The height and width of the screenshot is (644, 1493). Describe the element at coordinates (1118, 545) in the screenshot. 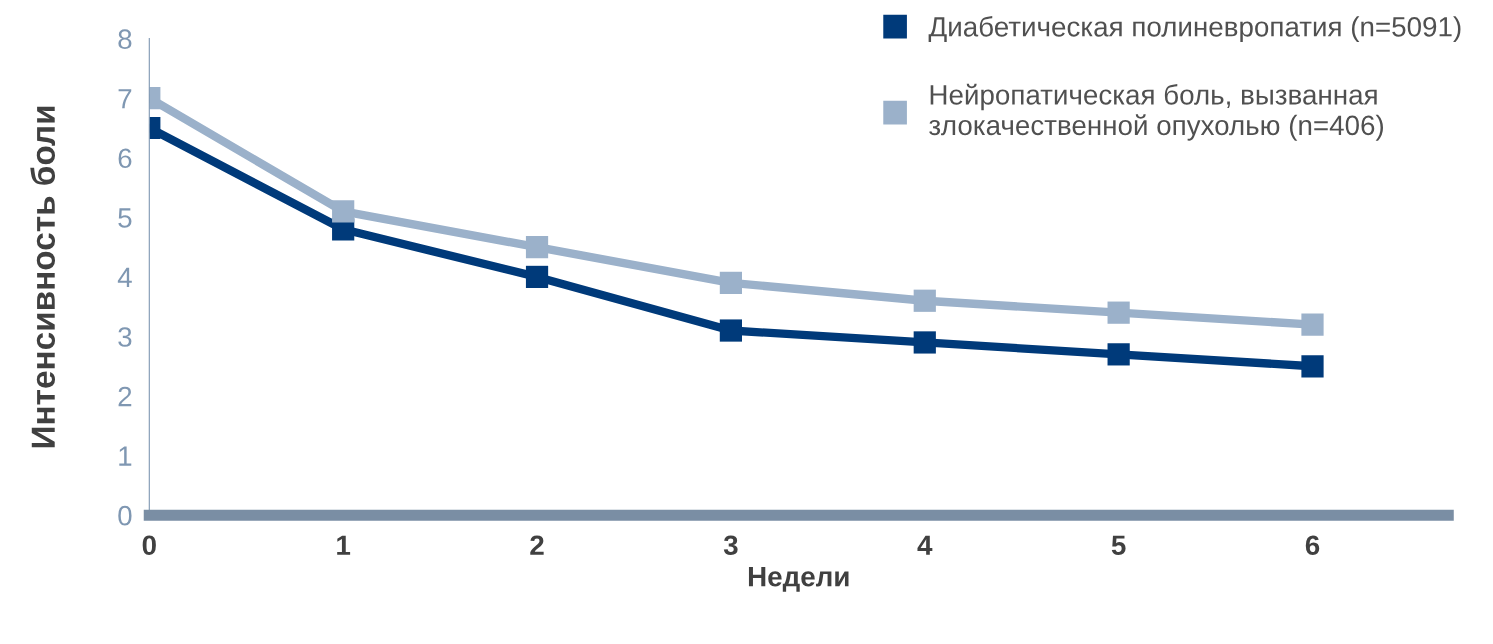

I see `x-tick-label: 5` at that location.